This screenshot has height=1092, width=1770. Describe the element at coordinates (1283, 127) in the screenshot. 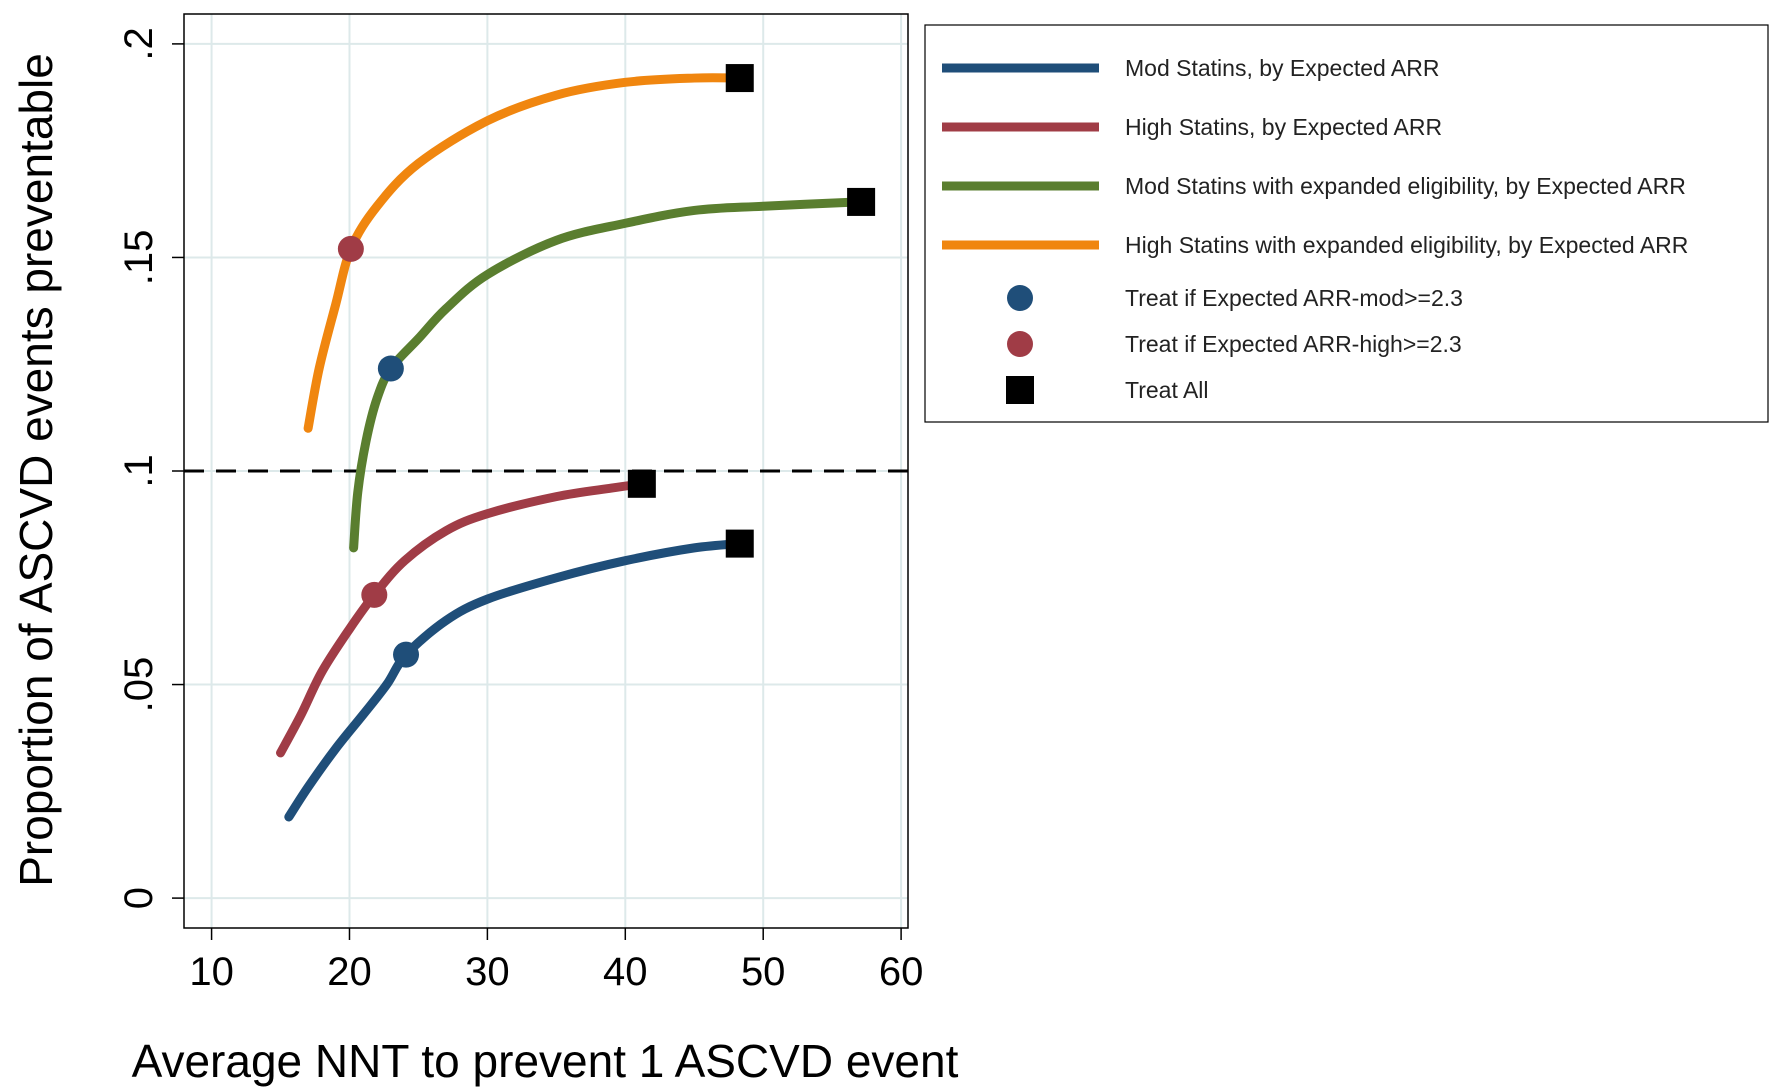

I see `legend-label-2: High Statins, by Expected ARR` at that location.